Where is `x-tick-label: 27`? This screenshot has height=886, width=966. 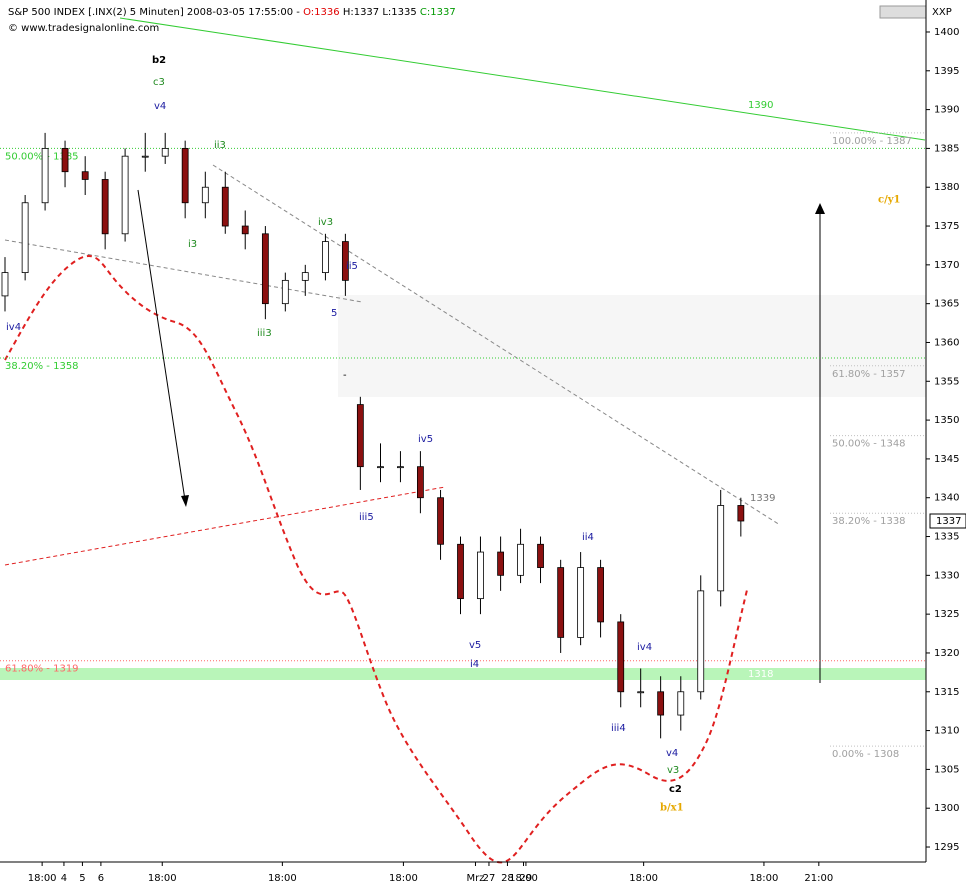 x-tick-label: 27 is located at coordinates (489, 878).